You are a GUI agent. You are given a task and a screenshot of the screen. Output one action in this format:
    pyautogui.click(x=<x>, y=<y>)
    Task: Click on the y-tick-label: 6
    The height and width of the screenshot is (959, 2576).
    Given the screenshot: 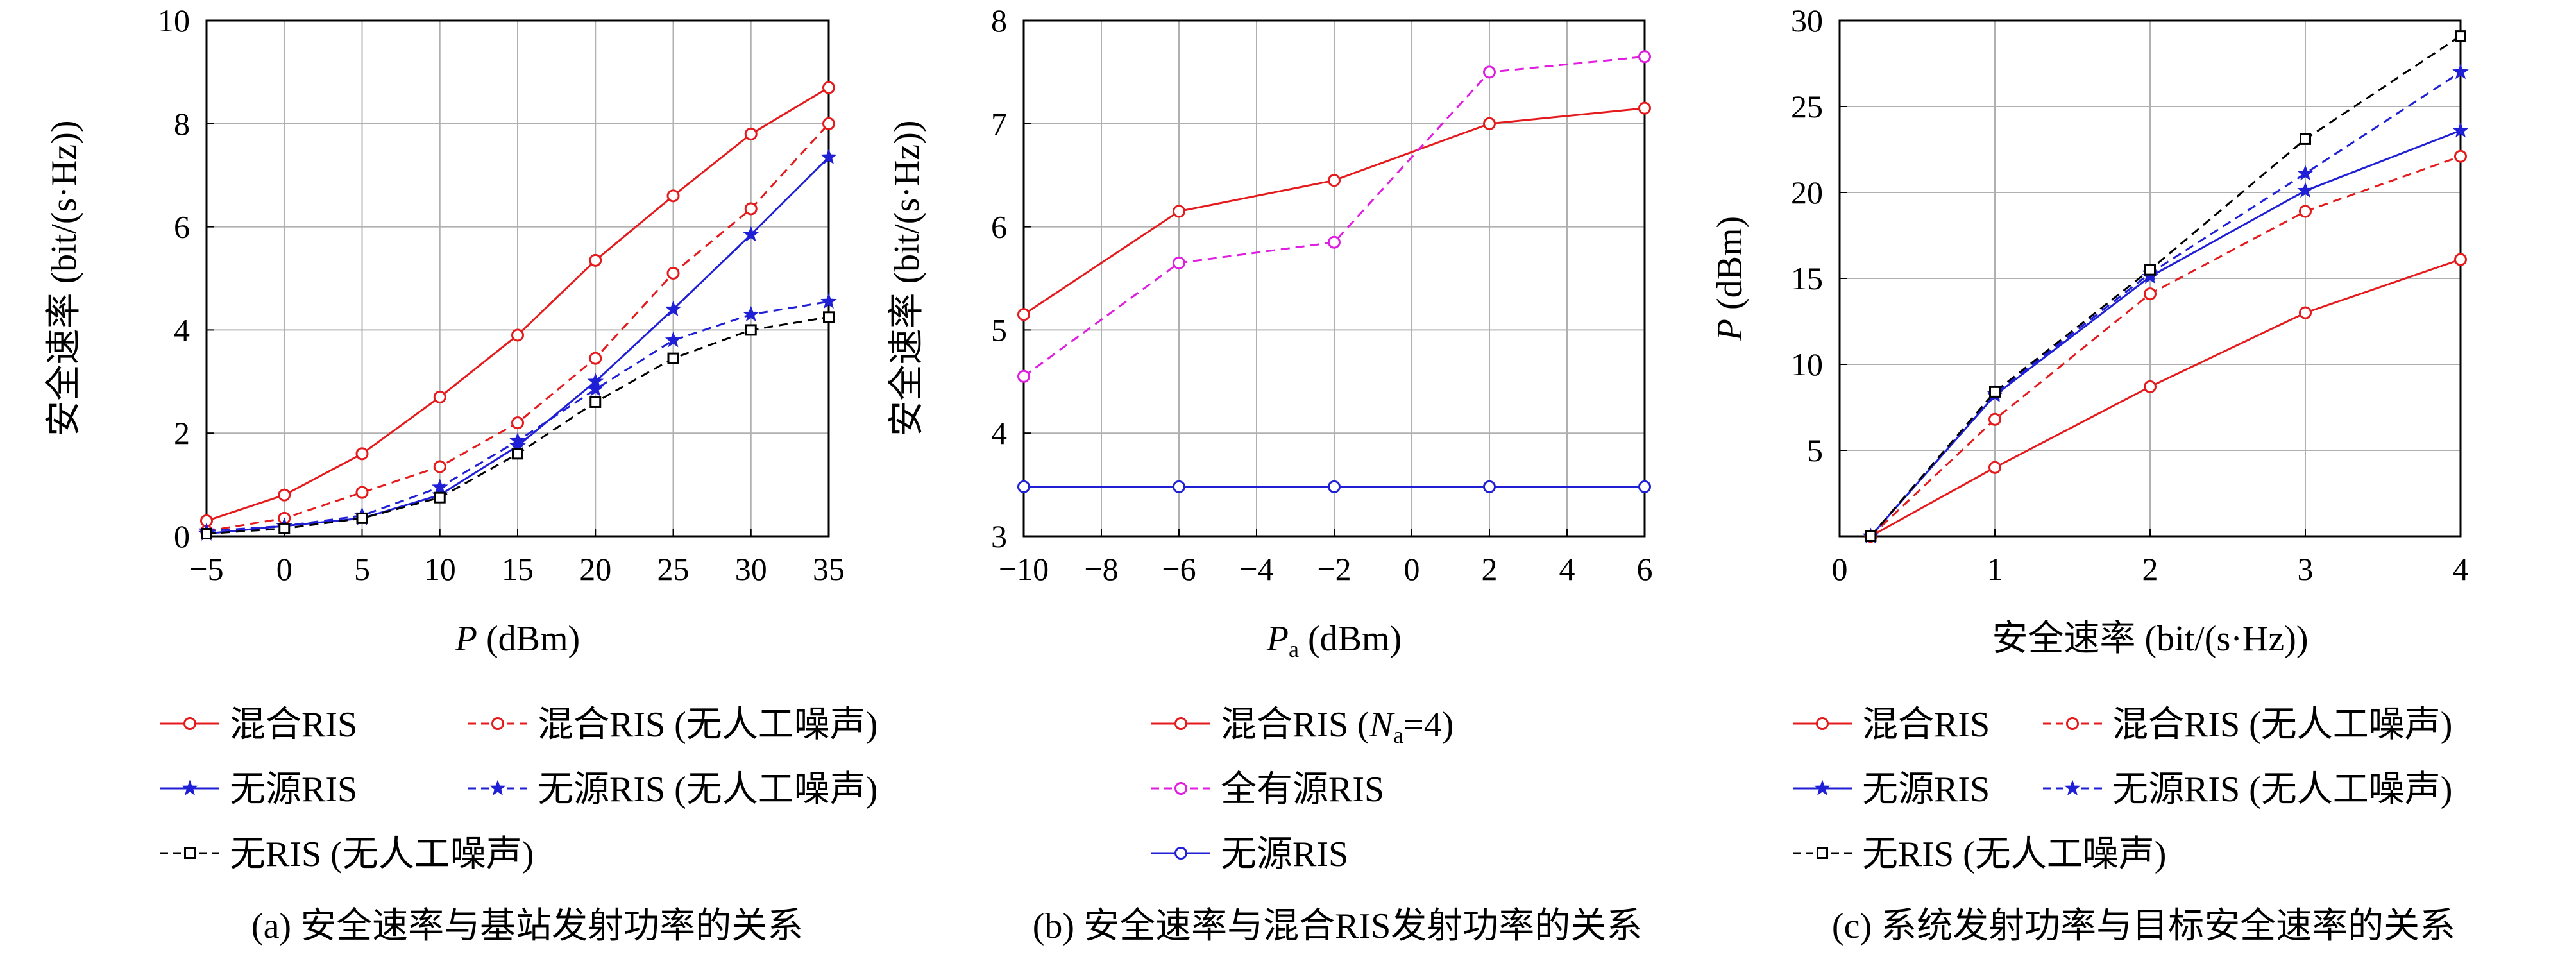 What is the action you would take?
    pyautogui.click(x=999, y=227)
    